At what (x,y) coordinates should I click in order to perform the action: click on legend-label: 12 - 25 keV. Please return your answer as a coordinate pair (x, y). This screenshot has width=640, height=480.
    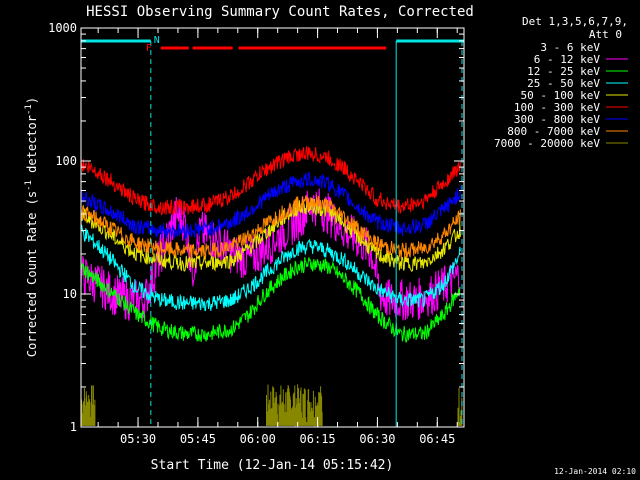
    Looking at the image, I should click on (563, 71).